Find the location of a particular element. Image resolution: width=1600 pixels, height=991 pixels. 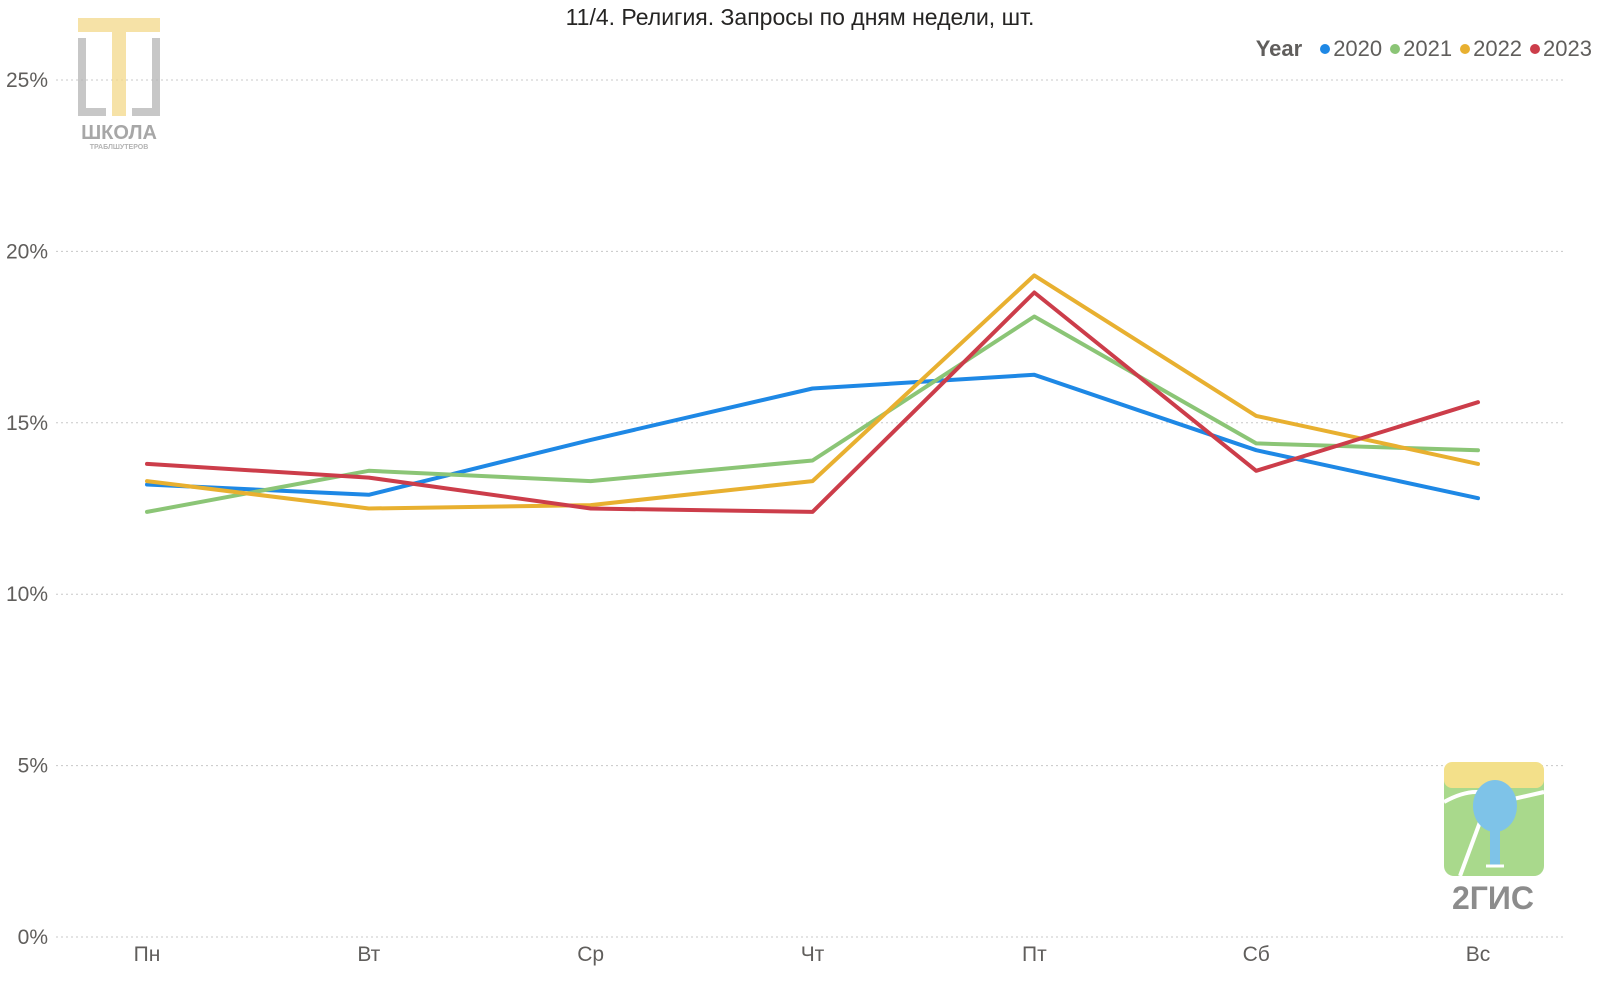

x-tick-label: Вс is located at coordinates (1478, 954).